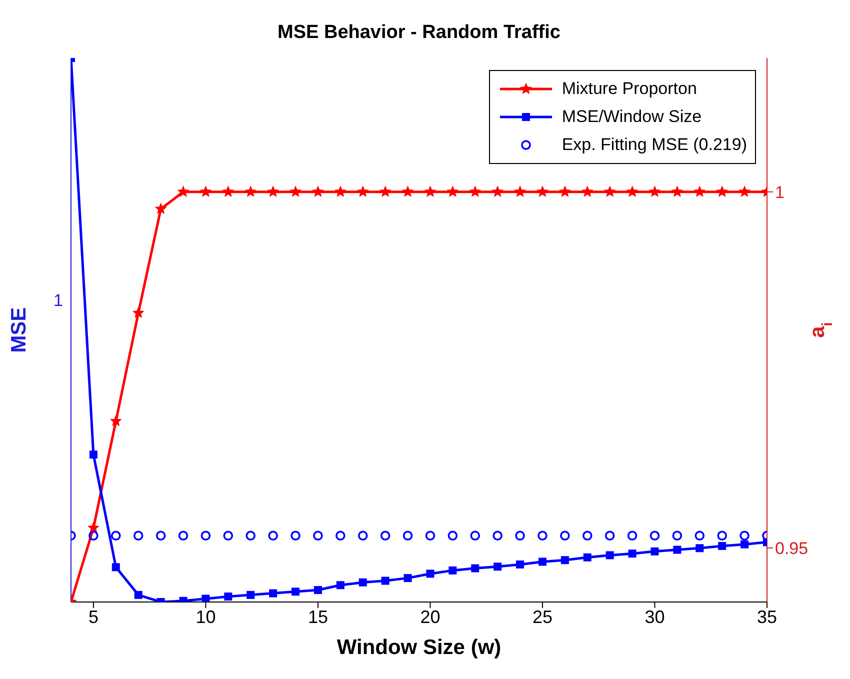 The height and width of the screenshot is (679, 850). Describe the element at coordinates (632, 117) in the screenshot. I see `legend-label: MSE/Window Size` at that location.